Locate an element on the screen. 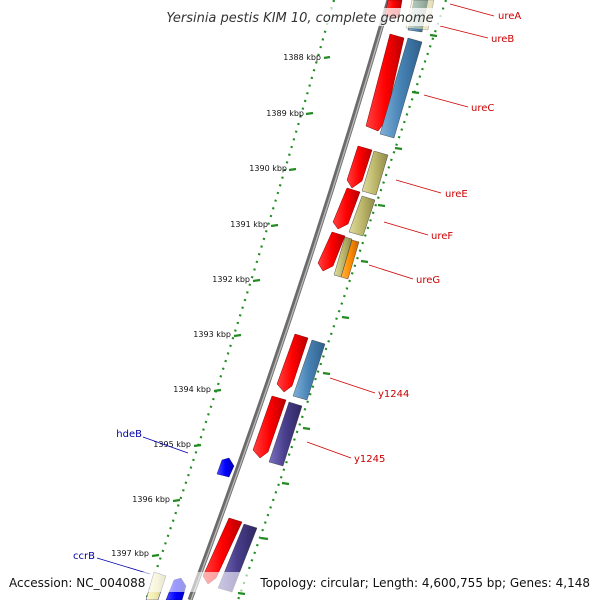 Image resolution: width=600 pixels, height=600 pixels. tick-label: 1390 kbp is located at coordinates (268, 168).